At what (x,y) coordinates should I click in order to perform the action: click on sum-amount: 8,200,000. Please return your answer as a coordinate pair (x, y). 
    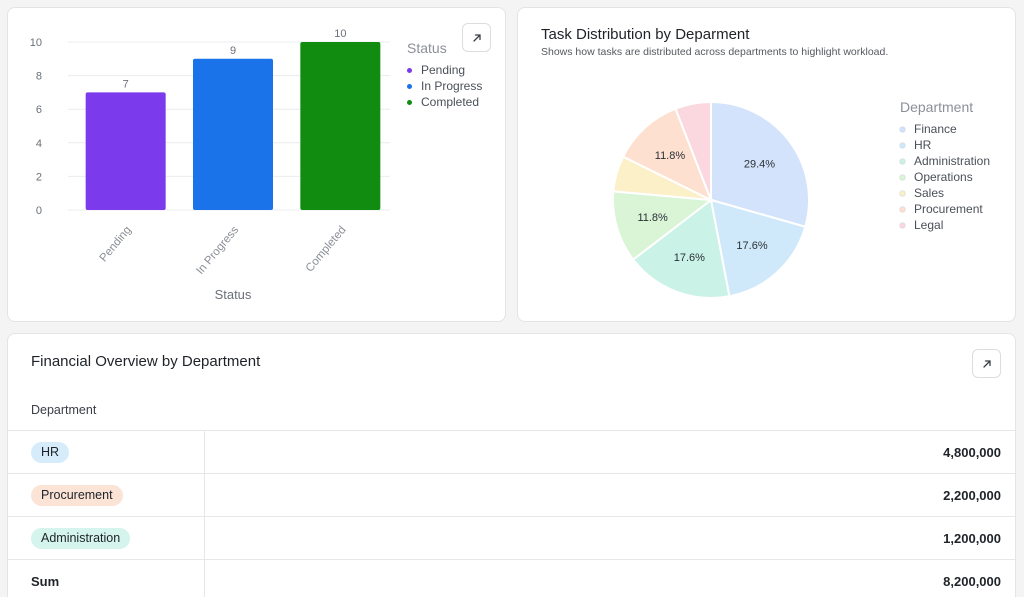
    Looking at the image, I should click on (972, 581).